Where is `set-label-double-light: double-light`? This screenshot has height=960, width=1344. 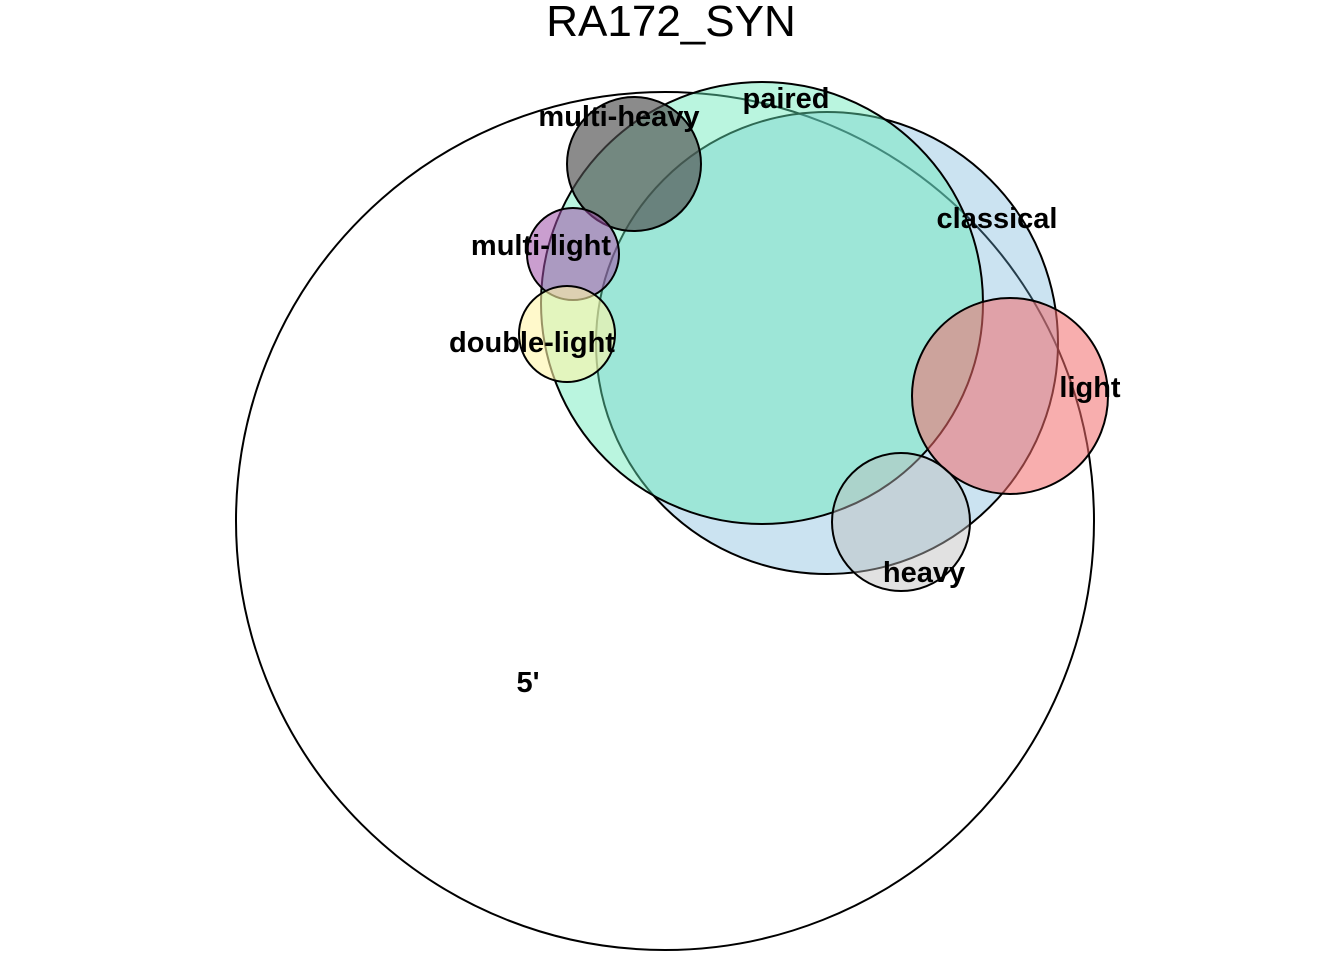
set-label-double-light: double-light is located at coordinates (532, 343).